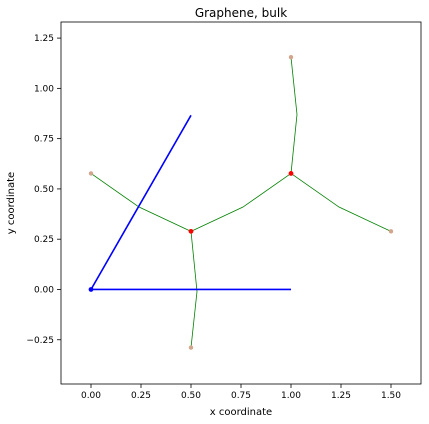 The image size is (429, 424). Describe the element at coordinates (44, 89) in the screenshot. I see `y-tick-label-6: 1.00` at that location.